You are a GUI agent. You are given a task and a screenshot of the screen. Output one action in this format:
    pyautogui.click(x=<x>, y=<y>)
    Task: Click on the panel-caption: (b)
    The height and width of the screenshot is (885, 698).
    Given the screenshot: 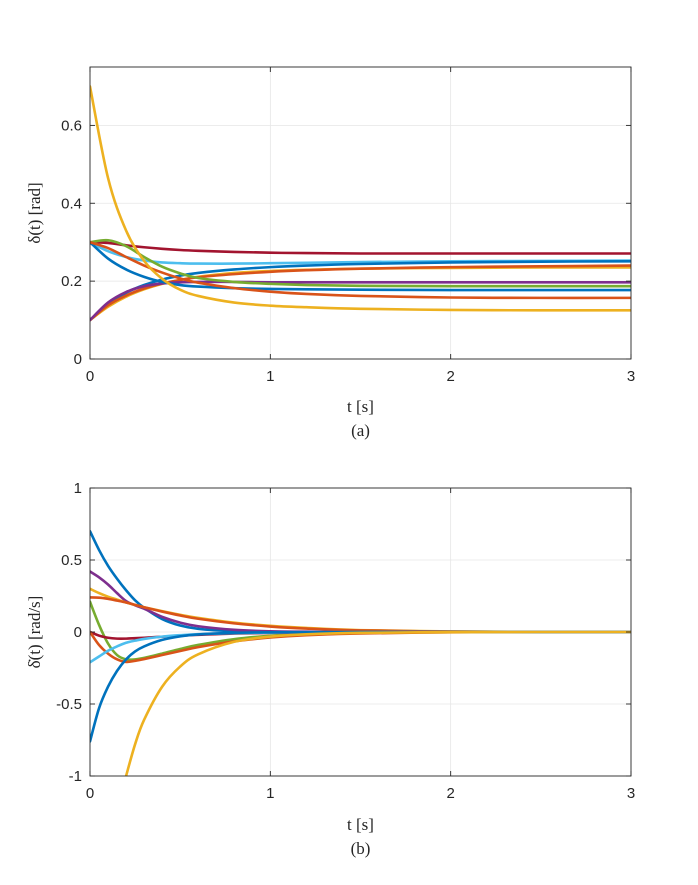 What is the action you would take?
    pyautogui.click(x=361, y=848)
    